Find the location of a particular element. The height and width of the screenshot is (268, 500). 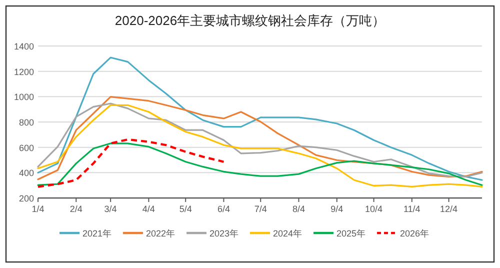

y-tick-label: 1000 is located at coordinates (24, 97).